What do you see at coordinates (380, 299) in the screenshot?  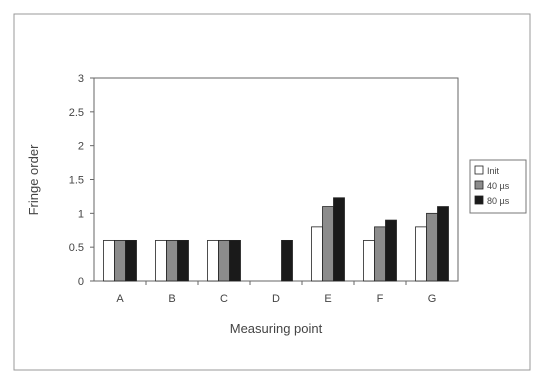 I see `x-tick-label-f: F` at bounding box center [380, 299].